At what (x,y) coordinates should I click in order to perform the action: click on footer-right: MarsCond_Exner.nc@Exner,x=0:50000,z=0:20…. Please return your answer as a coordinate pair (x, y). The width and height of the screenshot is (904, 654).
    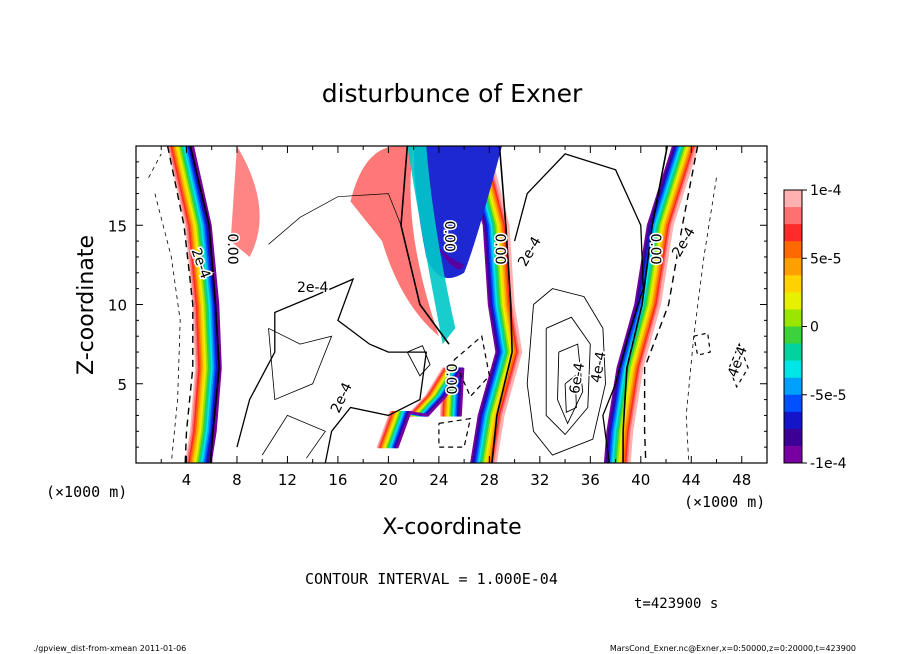
    Looking at the image, I should click on (733, 648).